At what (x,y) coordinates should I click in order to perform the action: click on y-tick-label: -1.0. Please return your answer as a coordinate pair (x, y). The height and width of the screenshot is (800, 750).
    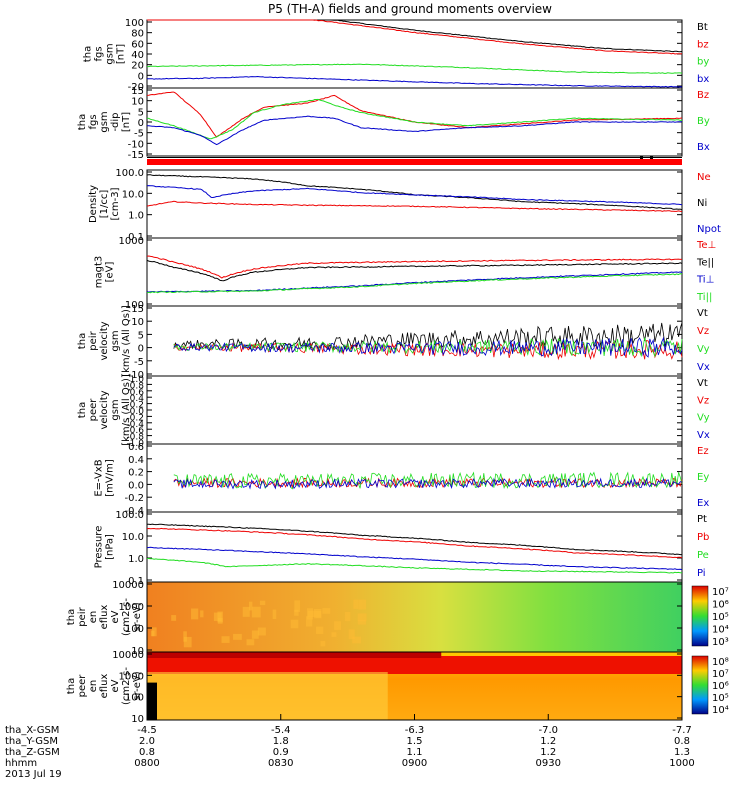
    Looking at the image, I should click on (135, 444).